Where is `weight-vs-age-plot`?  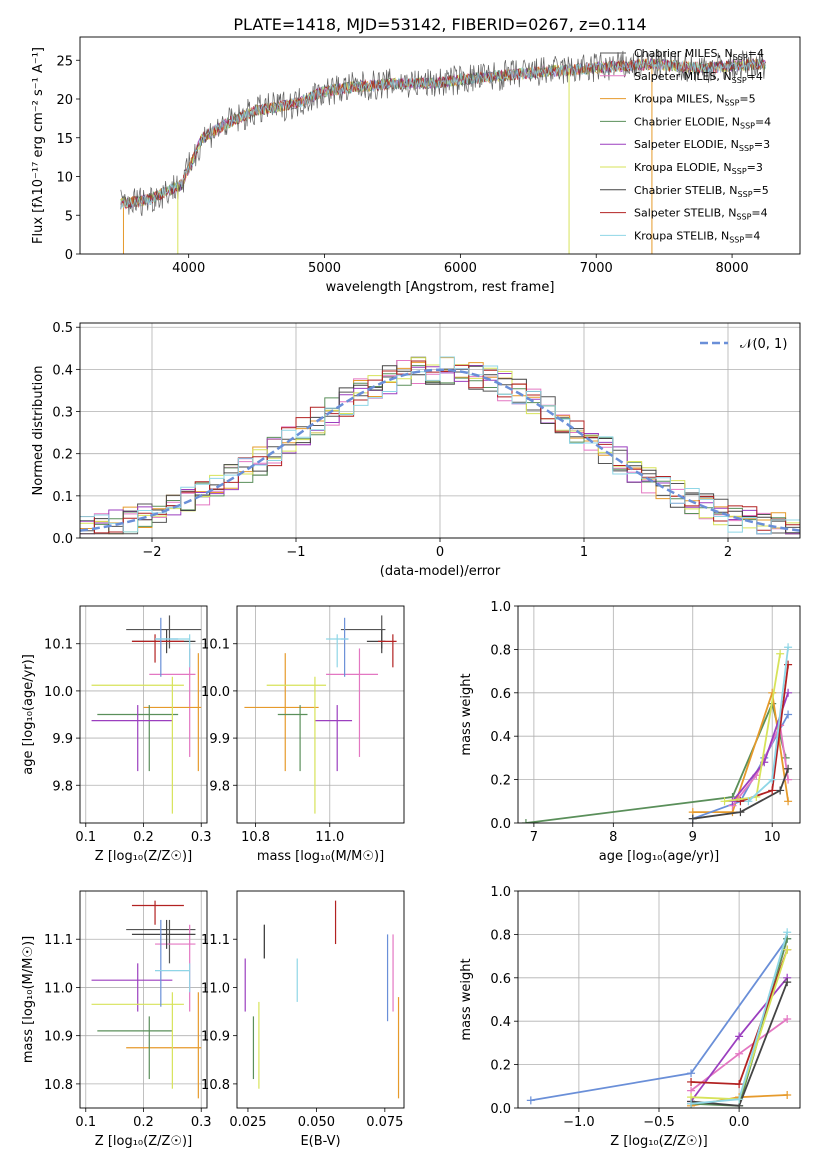 weight-vs-age-plot is located at coordinates (657, 733).